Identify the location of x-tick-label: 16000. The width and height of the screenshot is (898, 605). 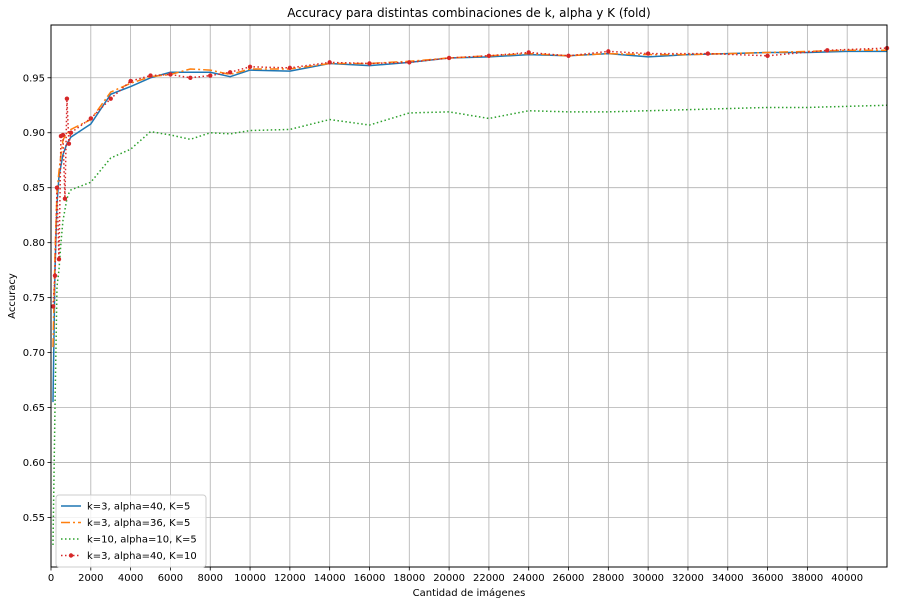
(370, 578).